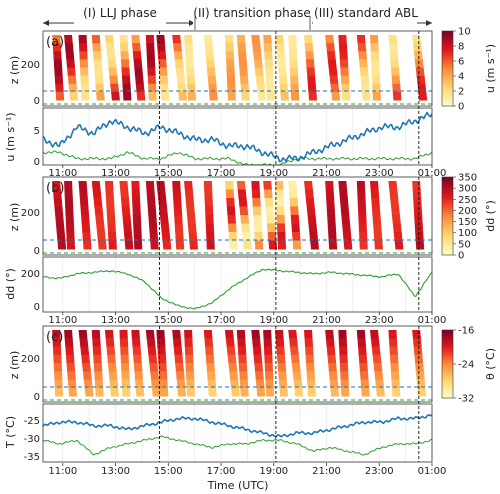  Describe the element at coordinates (10, 284) in the screenshot. I see `line-b-ylabel: dd (°)` at that location.